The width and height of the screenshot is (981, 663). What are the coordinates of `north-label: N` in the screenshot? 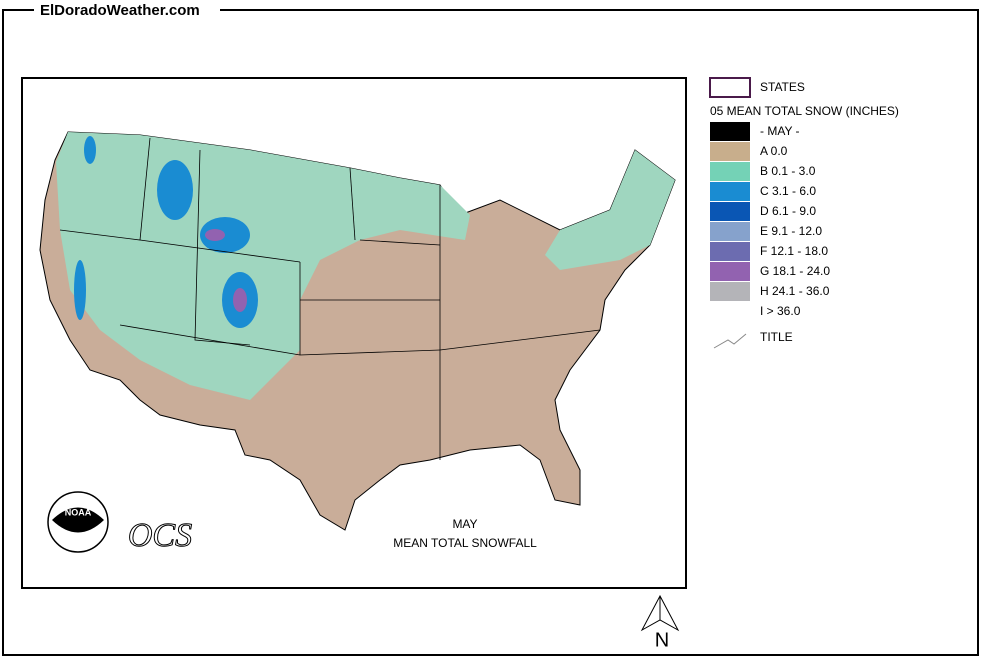 It's located at (662, 640).